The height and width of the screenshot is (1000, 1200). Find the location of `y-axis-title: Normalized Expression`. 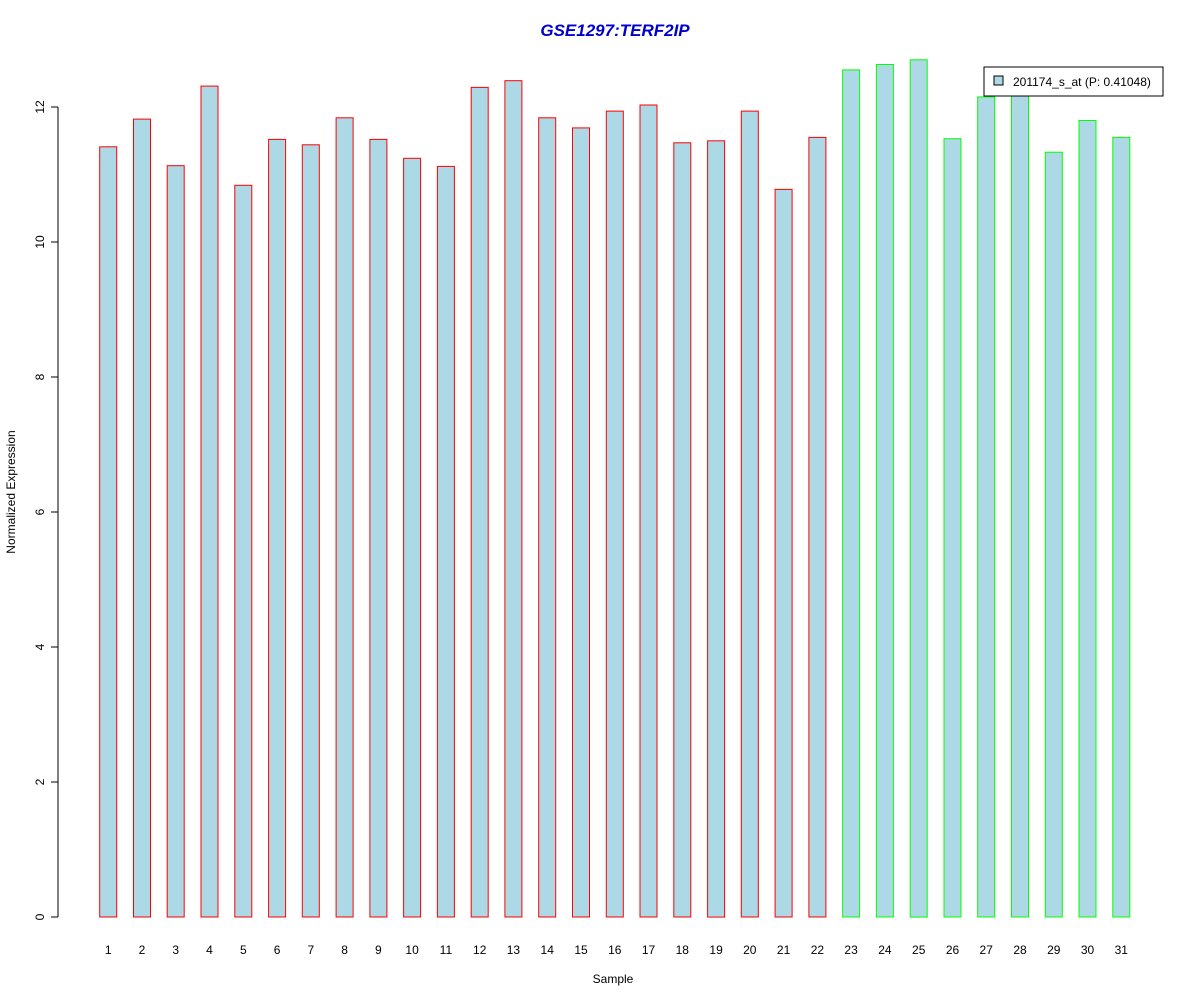

y-axis-title: Normalized Expression is located at coordinates (11, 491).